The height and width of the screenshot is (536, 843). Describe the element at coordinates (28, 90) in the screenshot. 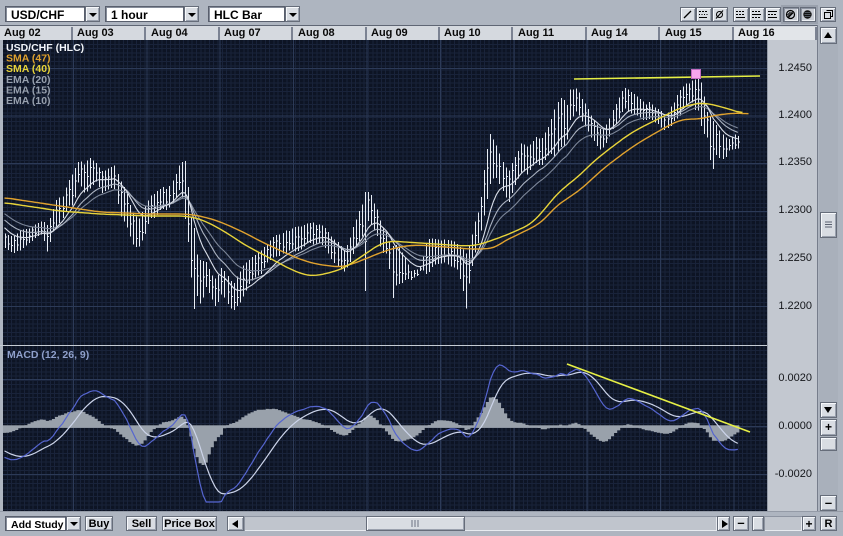

I see `svg-text: EMA (15)` at that location.